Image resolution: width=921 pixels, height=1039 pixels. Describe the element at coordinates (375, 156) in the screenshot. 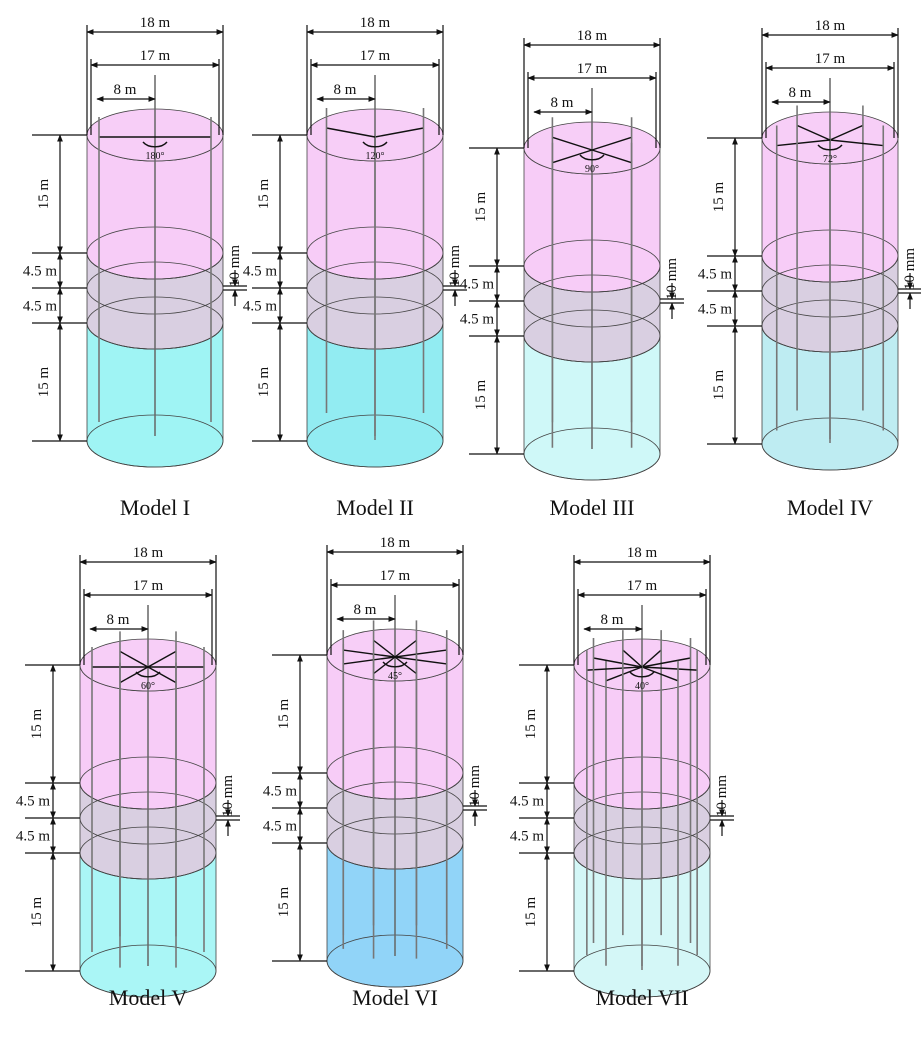

I see `angle-label: 120°` at that location.